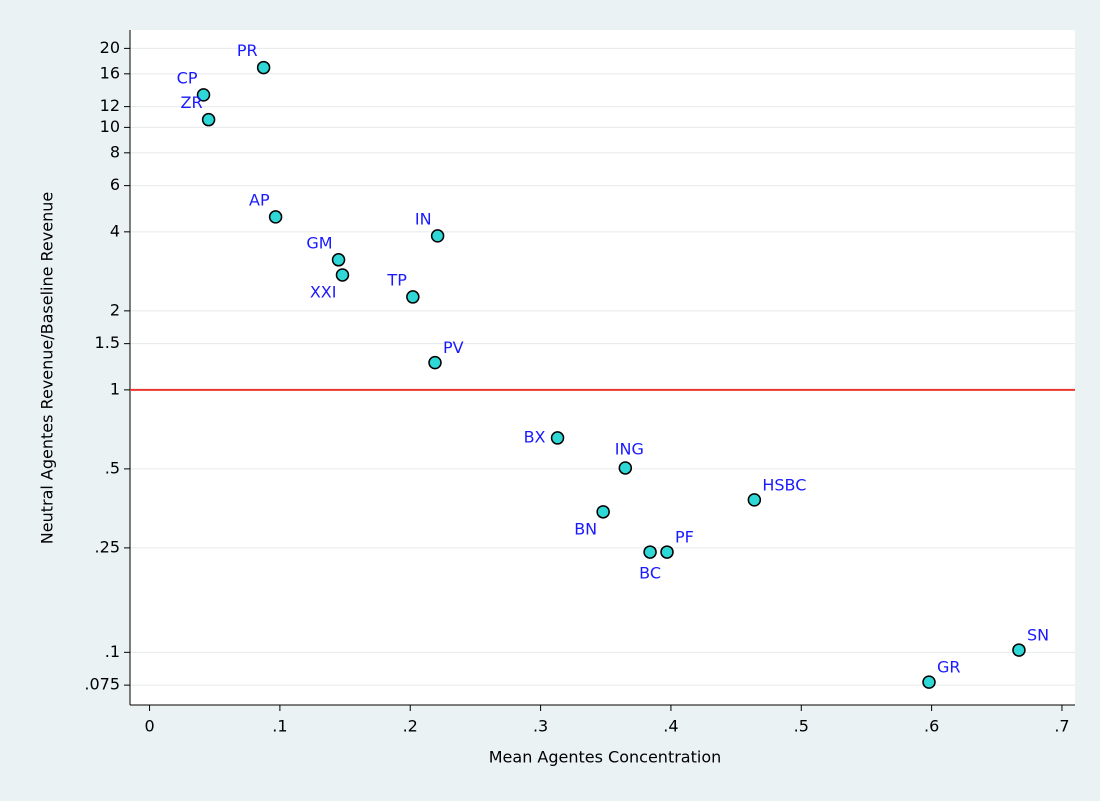  What do you see at coordinates (247, 50) in the screenshot?
I see `point-label: PR` at bounding box center [247, 50].